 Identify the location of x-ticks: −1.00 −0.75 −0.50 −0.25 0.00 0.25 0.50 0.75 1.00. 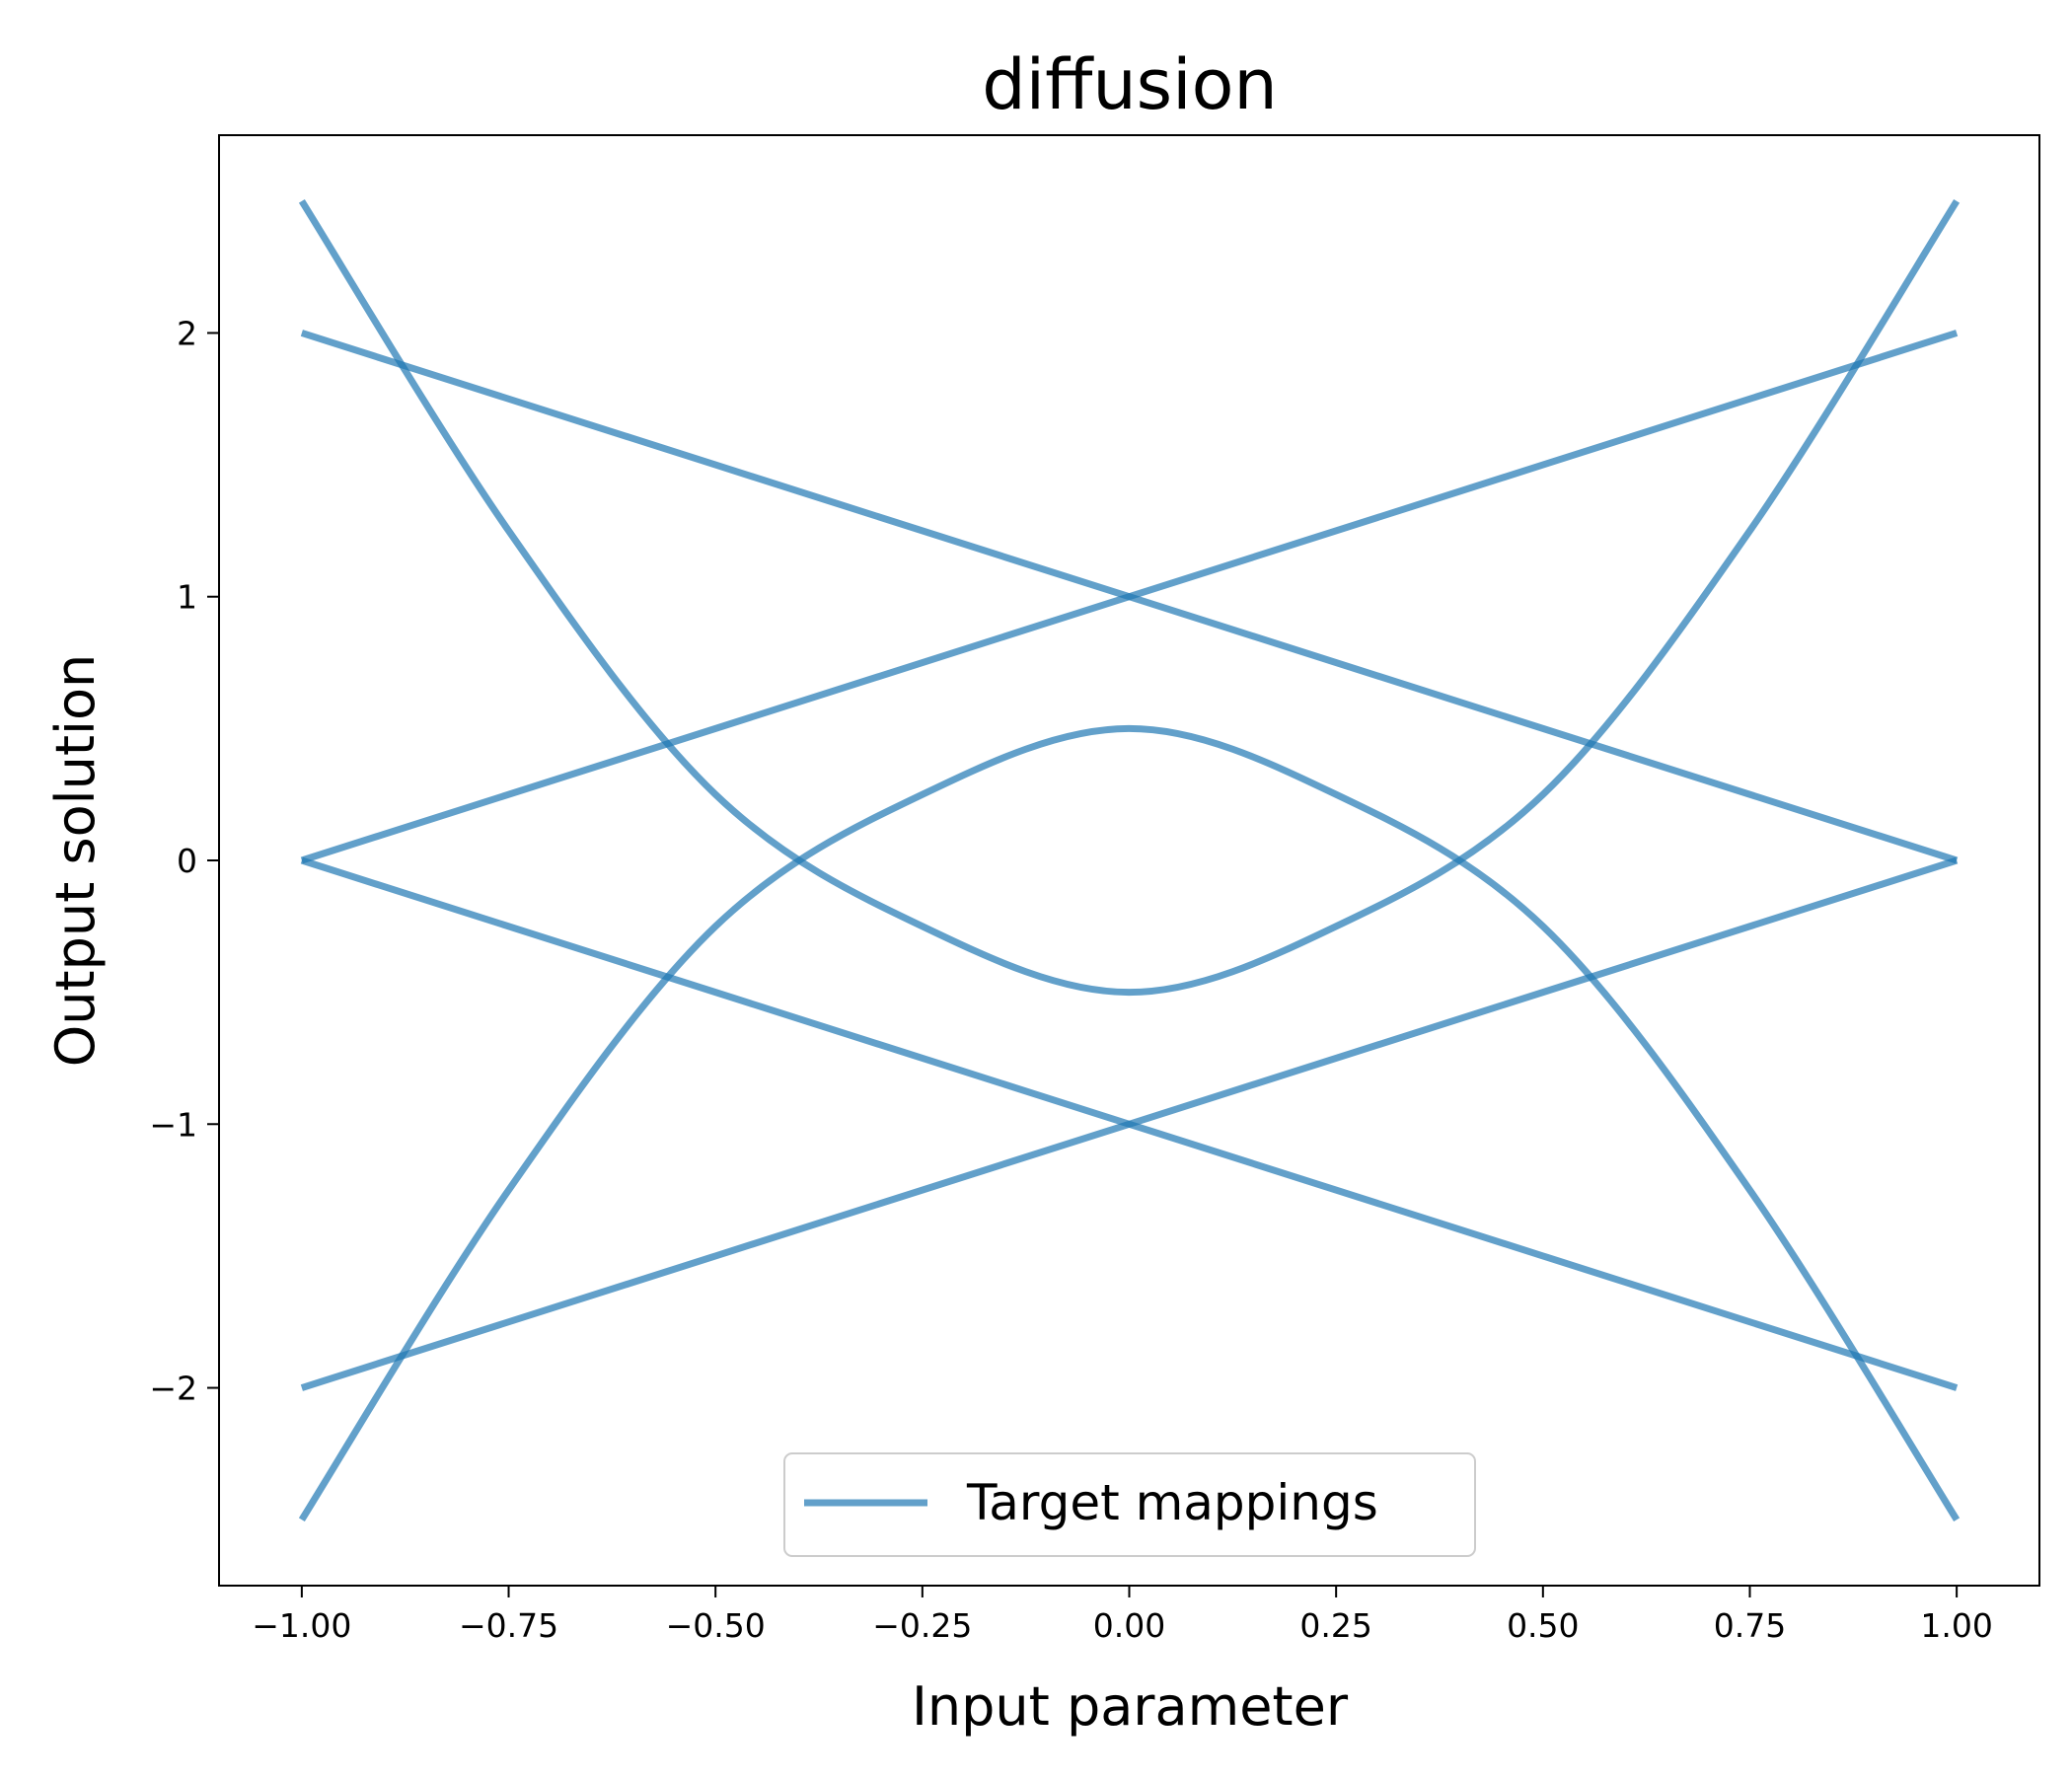
(1122, 1616).